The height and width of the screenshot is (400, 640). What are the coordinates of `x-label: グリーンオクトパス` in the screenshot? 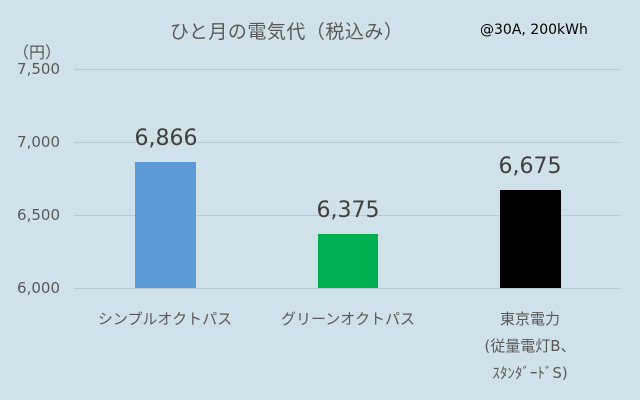 It's located at (348, 319).